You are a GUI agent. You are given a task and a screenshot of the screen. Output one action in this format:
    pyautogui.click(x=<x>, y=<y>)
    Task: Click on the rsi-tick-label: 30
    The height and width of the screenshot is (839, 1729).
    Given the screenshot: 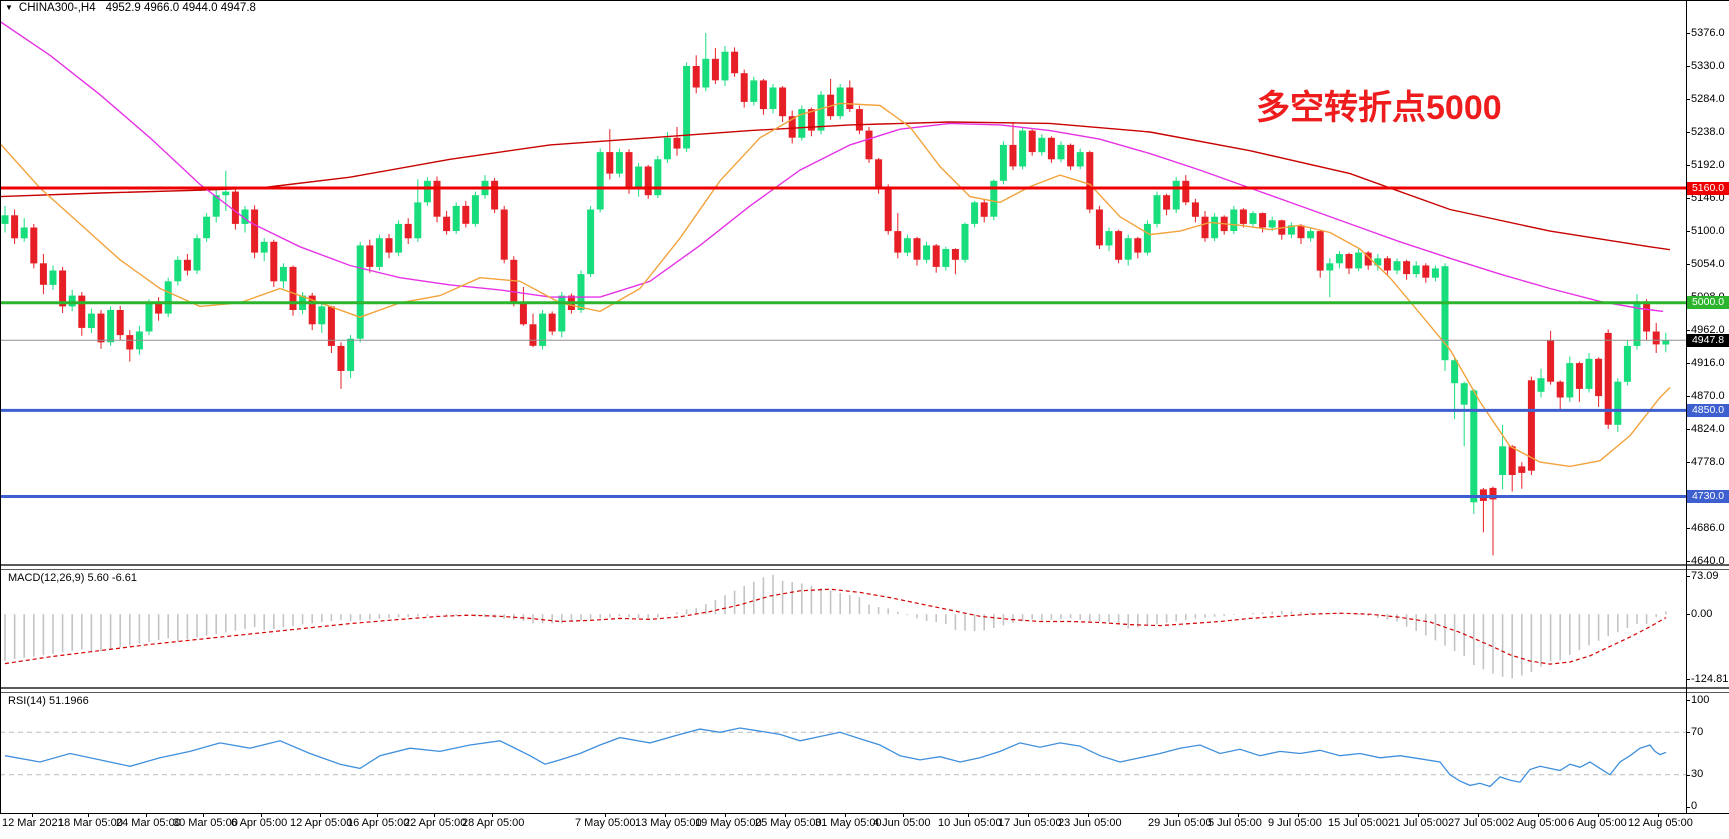 What is the action you would take?
    pyautogui.click(x=1697, y=774)
    